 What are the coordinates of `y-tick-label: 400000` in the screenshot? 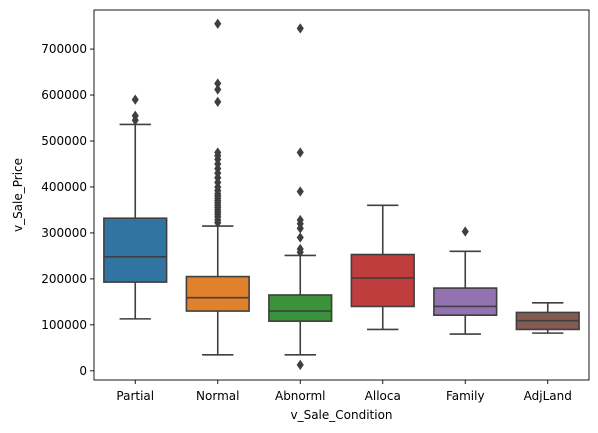 It's located at (64, 187).